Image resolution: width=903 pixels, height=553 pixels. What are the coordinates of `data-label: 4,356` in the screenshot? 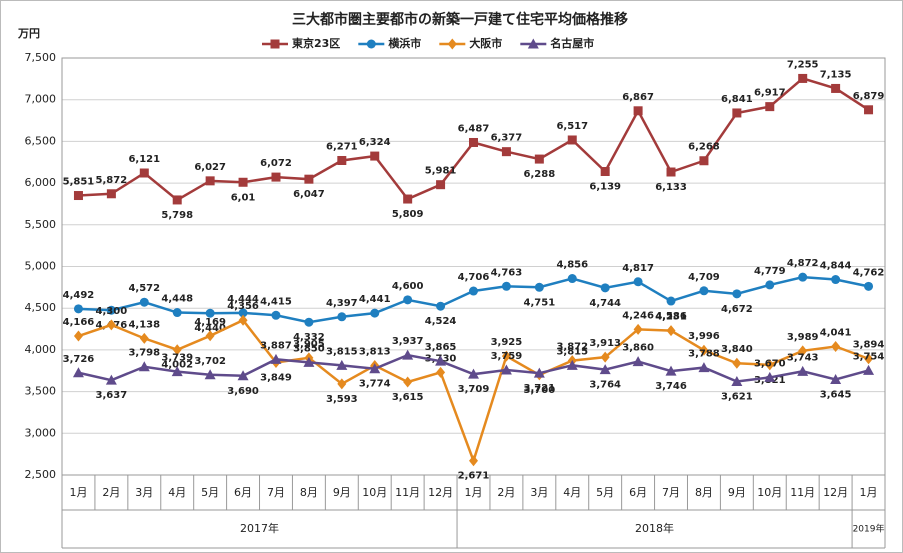 It's located at (243, 306).